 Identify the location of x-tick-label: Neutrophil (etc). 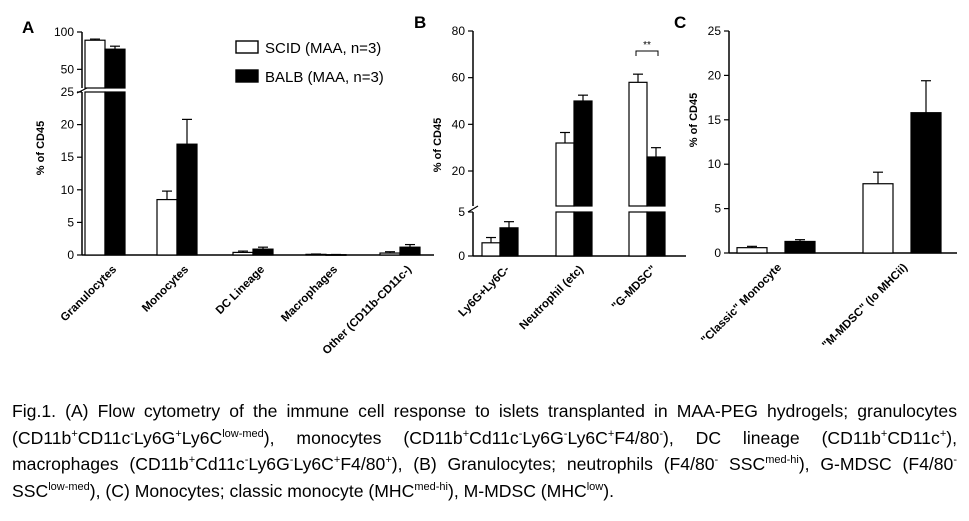
(552, 298).